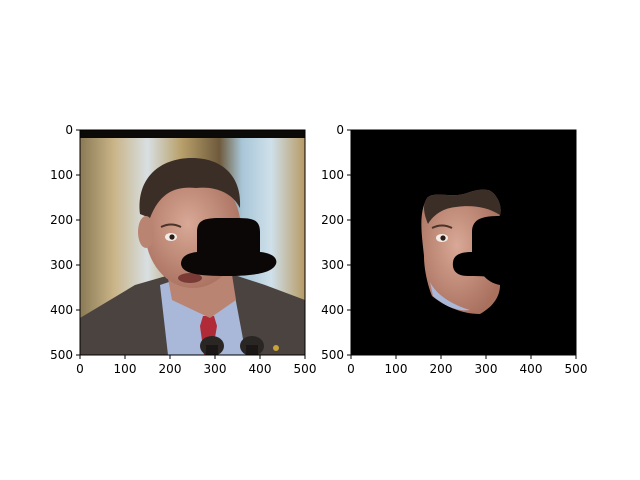 The width and height of the screenshot is (640, 480). I want to click on left-x-tick-label: 0, so click(80, 369).